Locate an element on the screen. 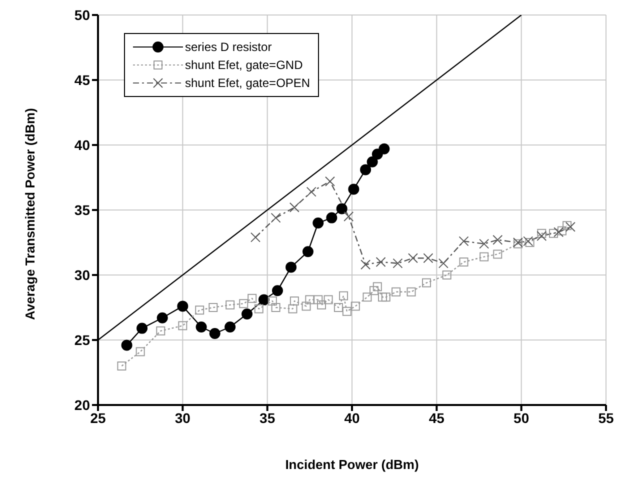  y-tick-label: 50 is located at coordinates (82, 14).